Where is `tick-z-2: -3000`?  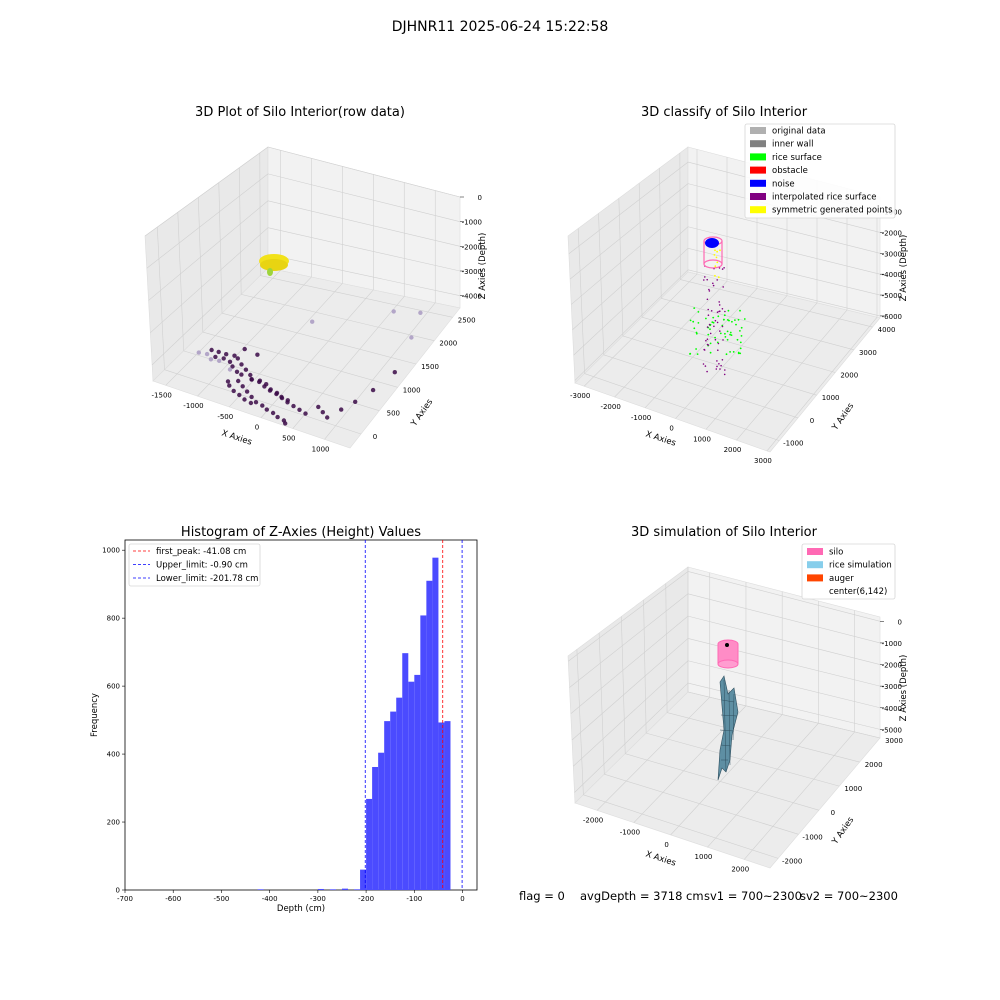 tick-z-2: -3000 is located at coordinates (892, 254).